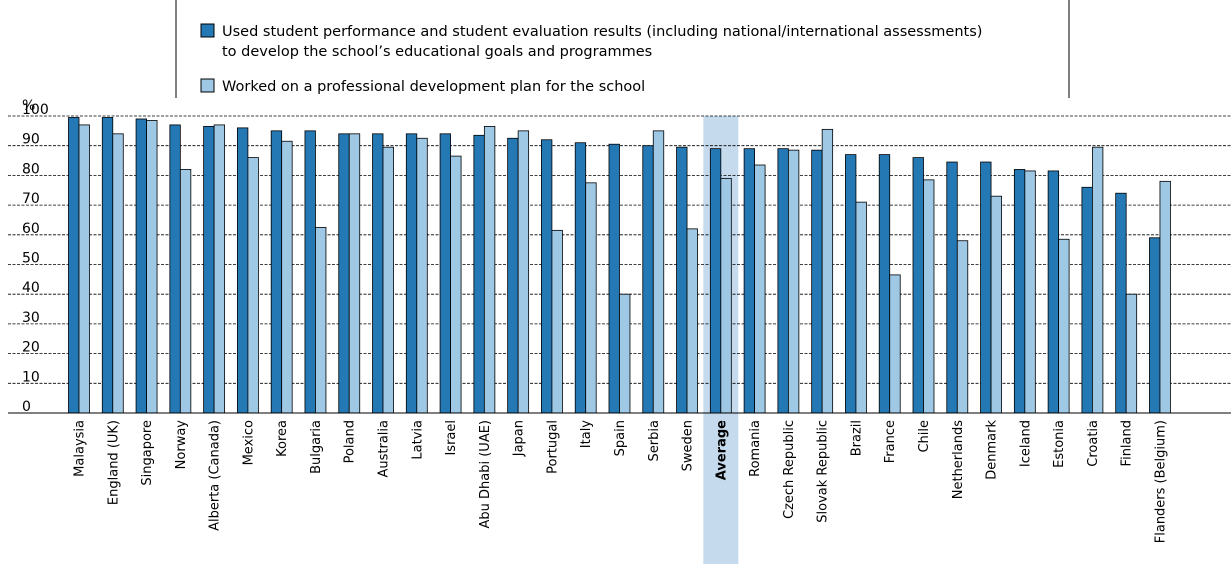 The height and width of the screenshot is (564, 1231). What do you see at coordinates (215, 475) in the screenshot?
I see `category-label: Alberta (Canada)` at bounding box center [215, 475].